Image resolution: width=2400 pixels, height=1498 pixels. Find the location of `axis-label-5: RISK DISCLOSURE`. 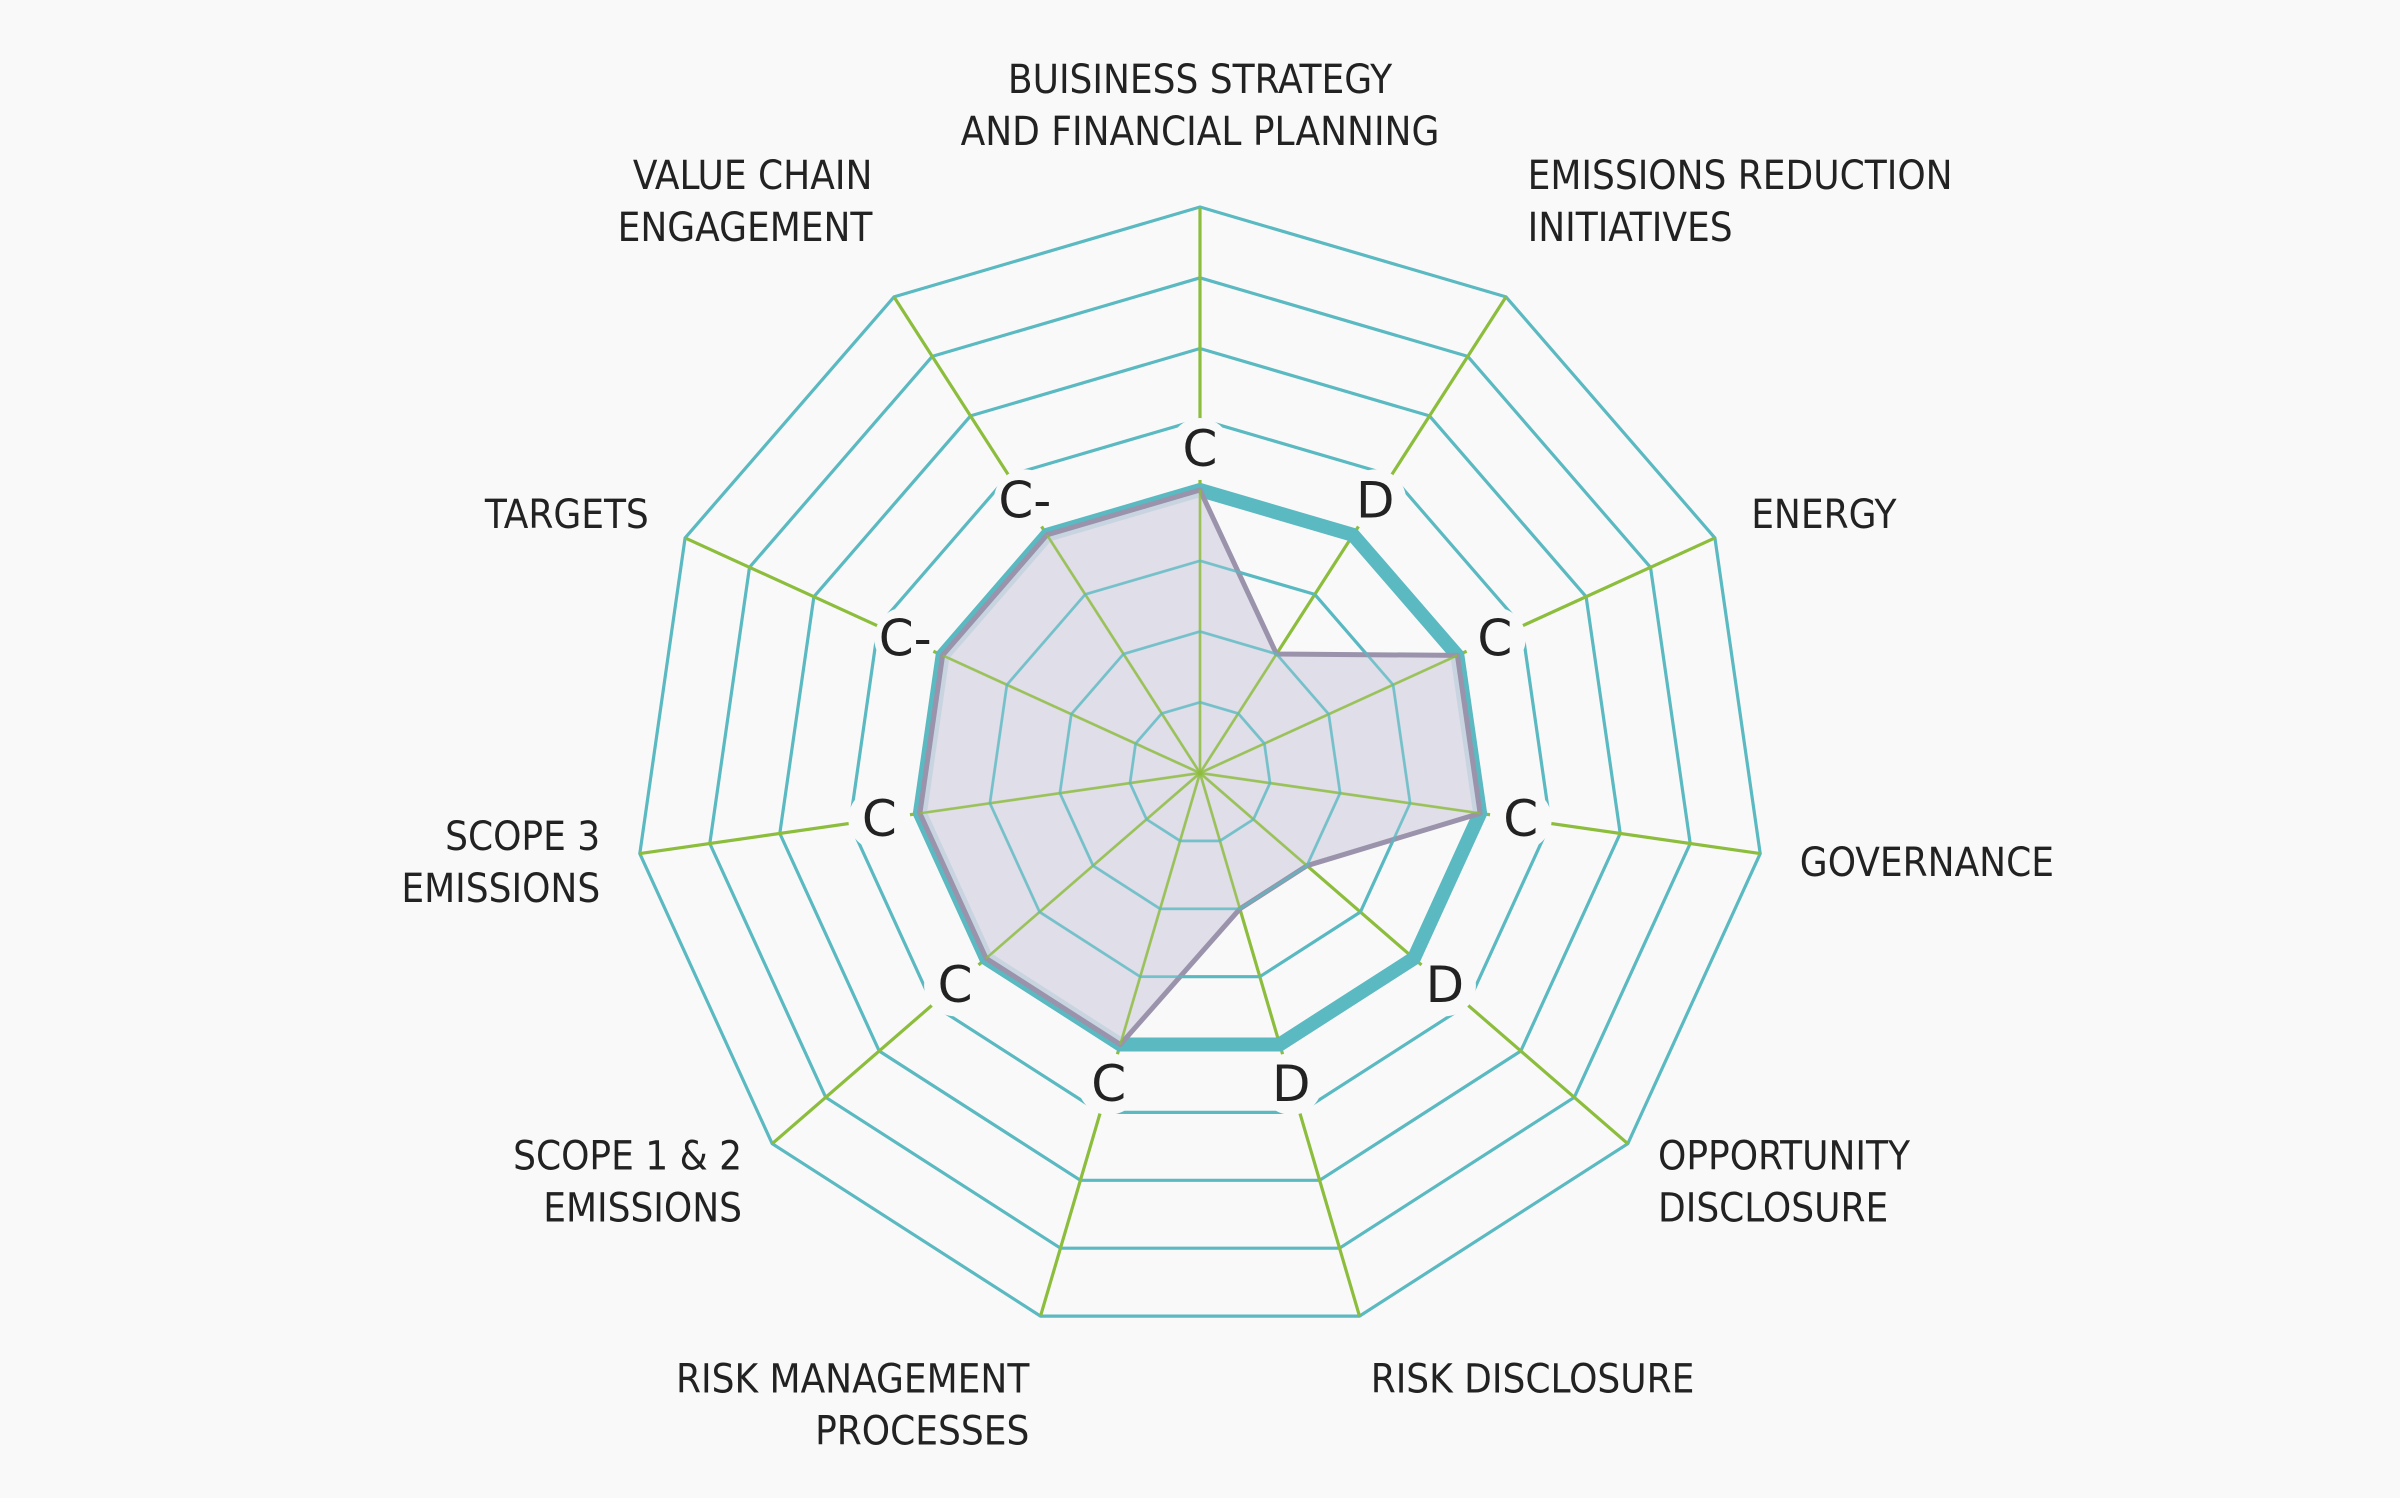

axis-label-5: RISK DISCLOSURE is located at coordinates (1533, 1380).